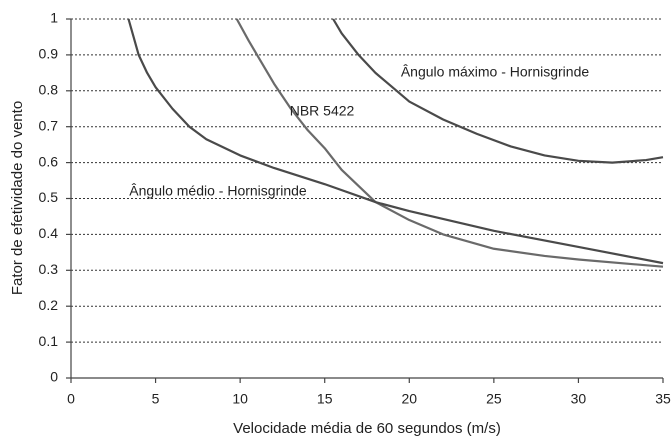  I want to click on y-tick-label: 0.5, so click(49, 197).